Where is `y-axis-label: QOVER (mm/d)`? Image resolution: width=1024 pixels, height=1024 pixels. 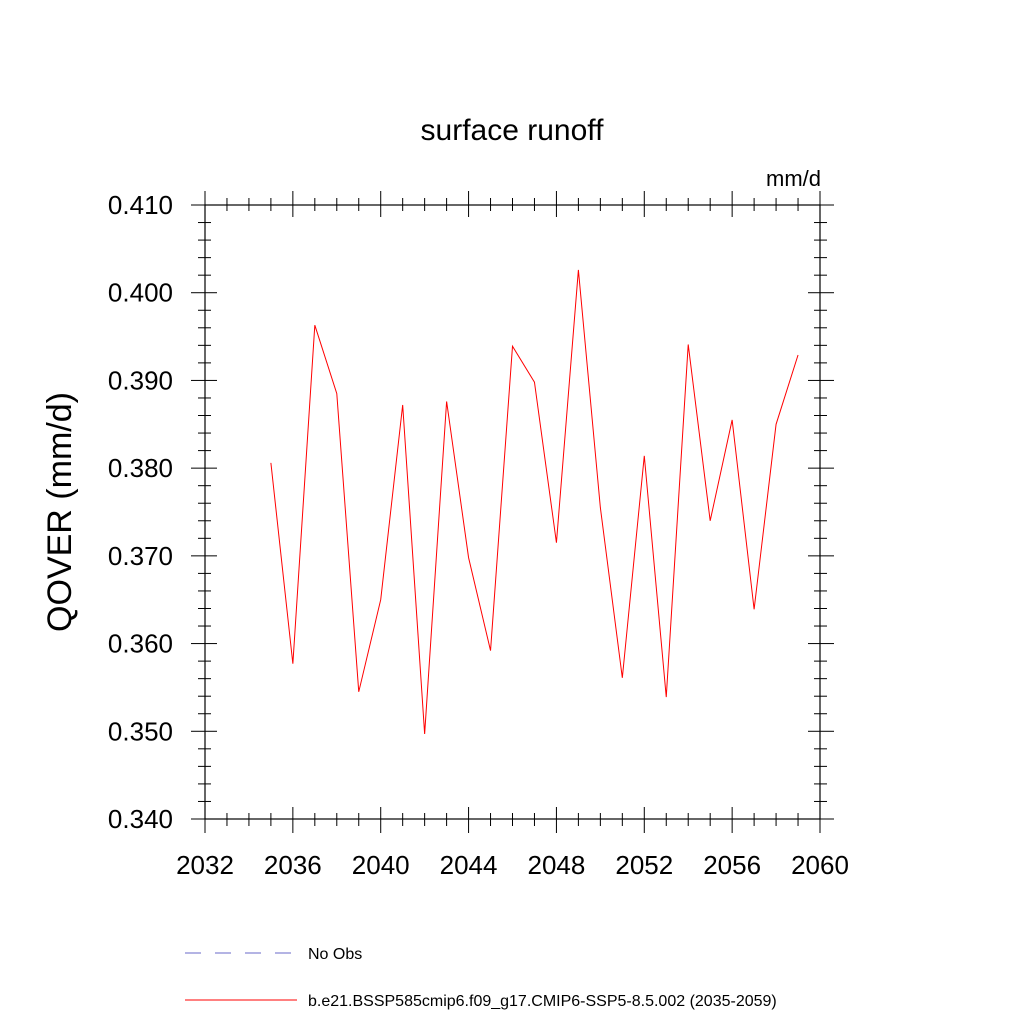 y-axis-label: QOVER (mm/d) is located at coordinates (60, 512).